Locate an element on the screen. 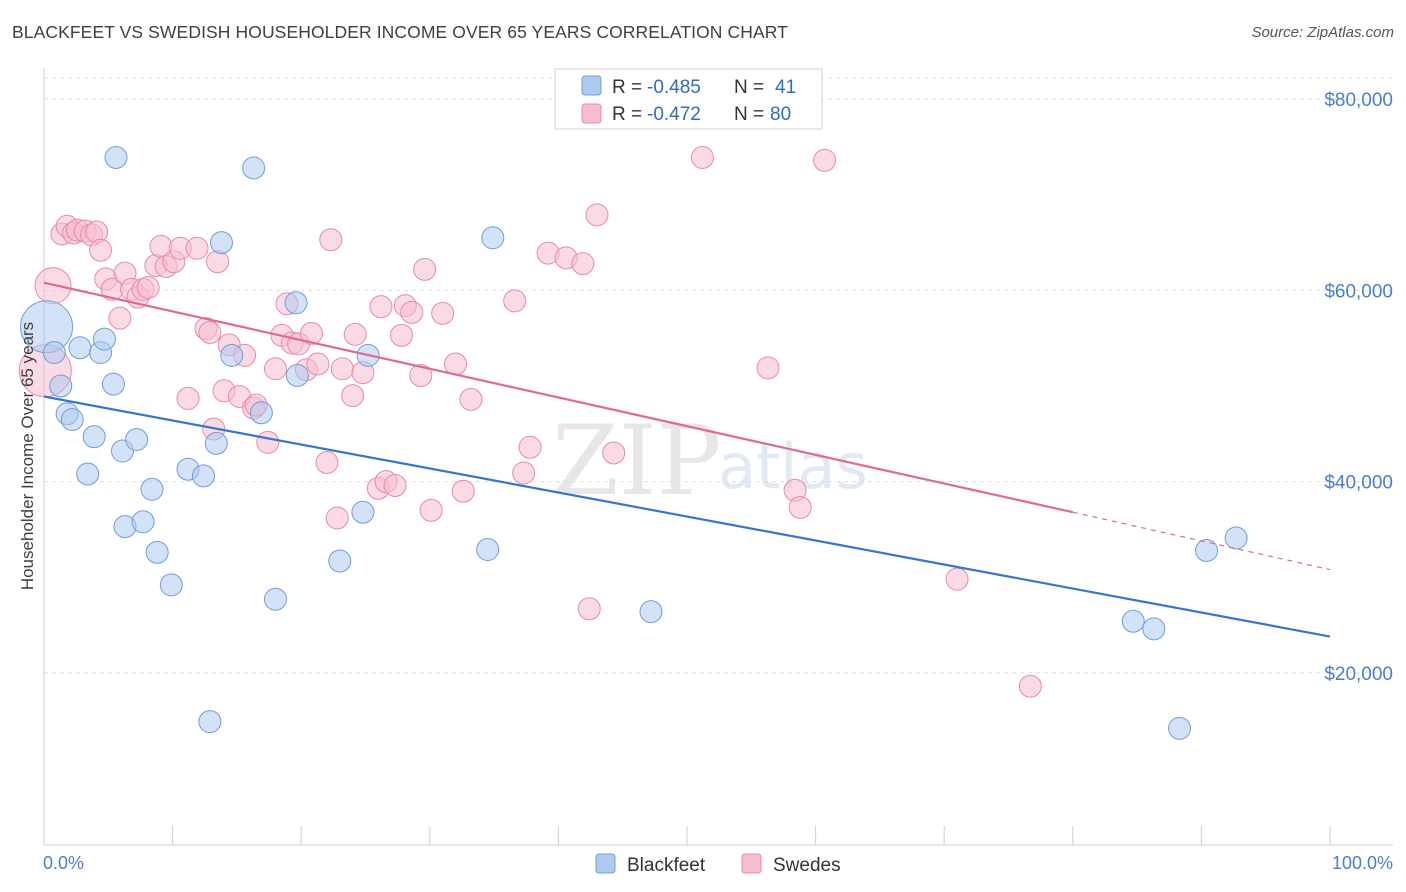 This screenshot has width=1406, height=892. legend-box: R = -0.485 N = 41 R = -0.472 N = 80 is located at coordinates (688, 99).